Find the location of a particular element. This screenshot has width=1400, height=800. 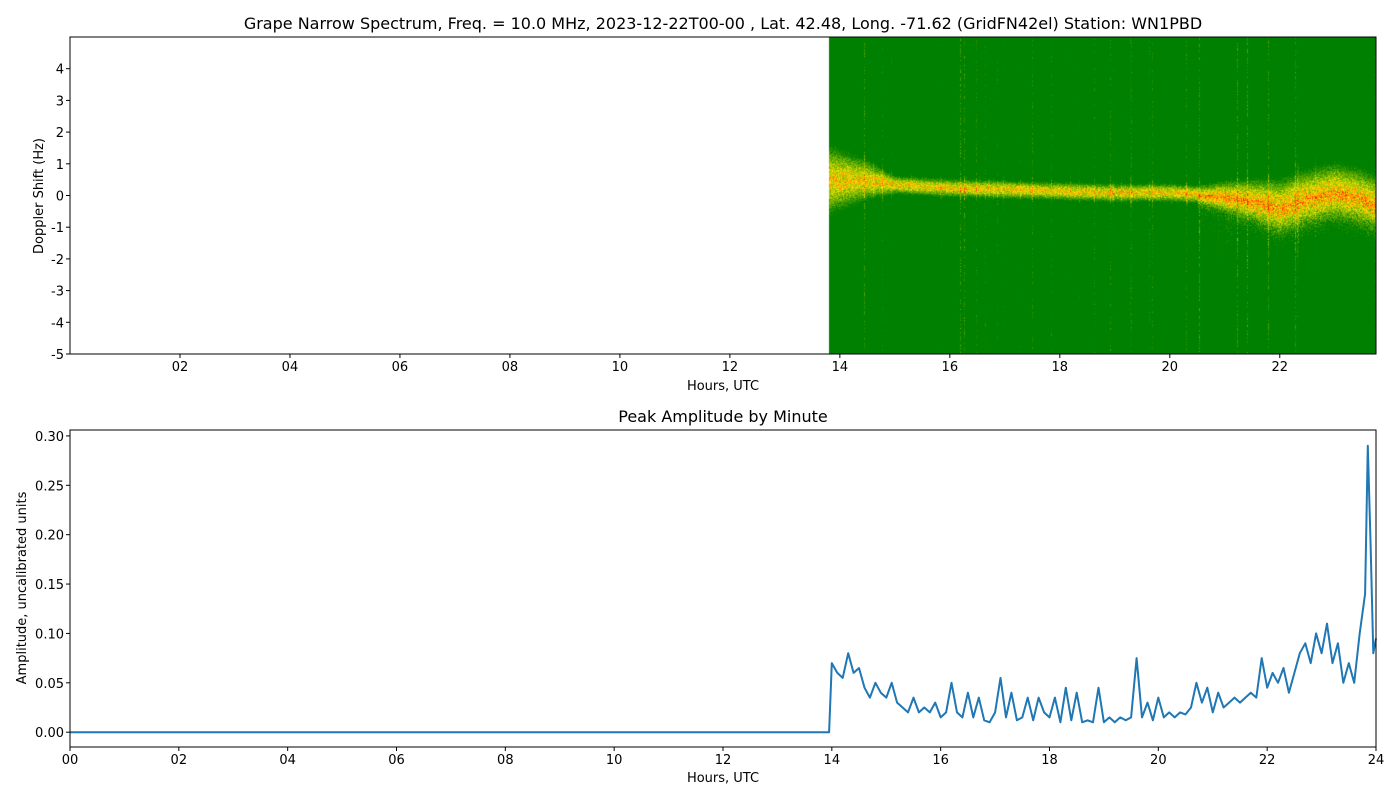

y-tick-label: -3 is located at coordinates (57, 292).